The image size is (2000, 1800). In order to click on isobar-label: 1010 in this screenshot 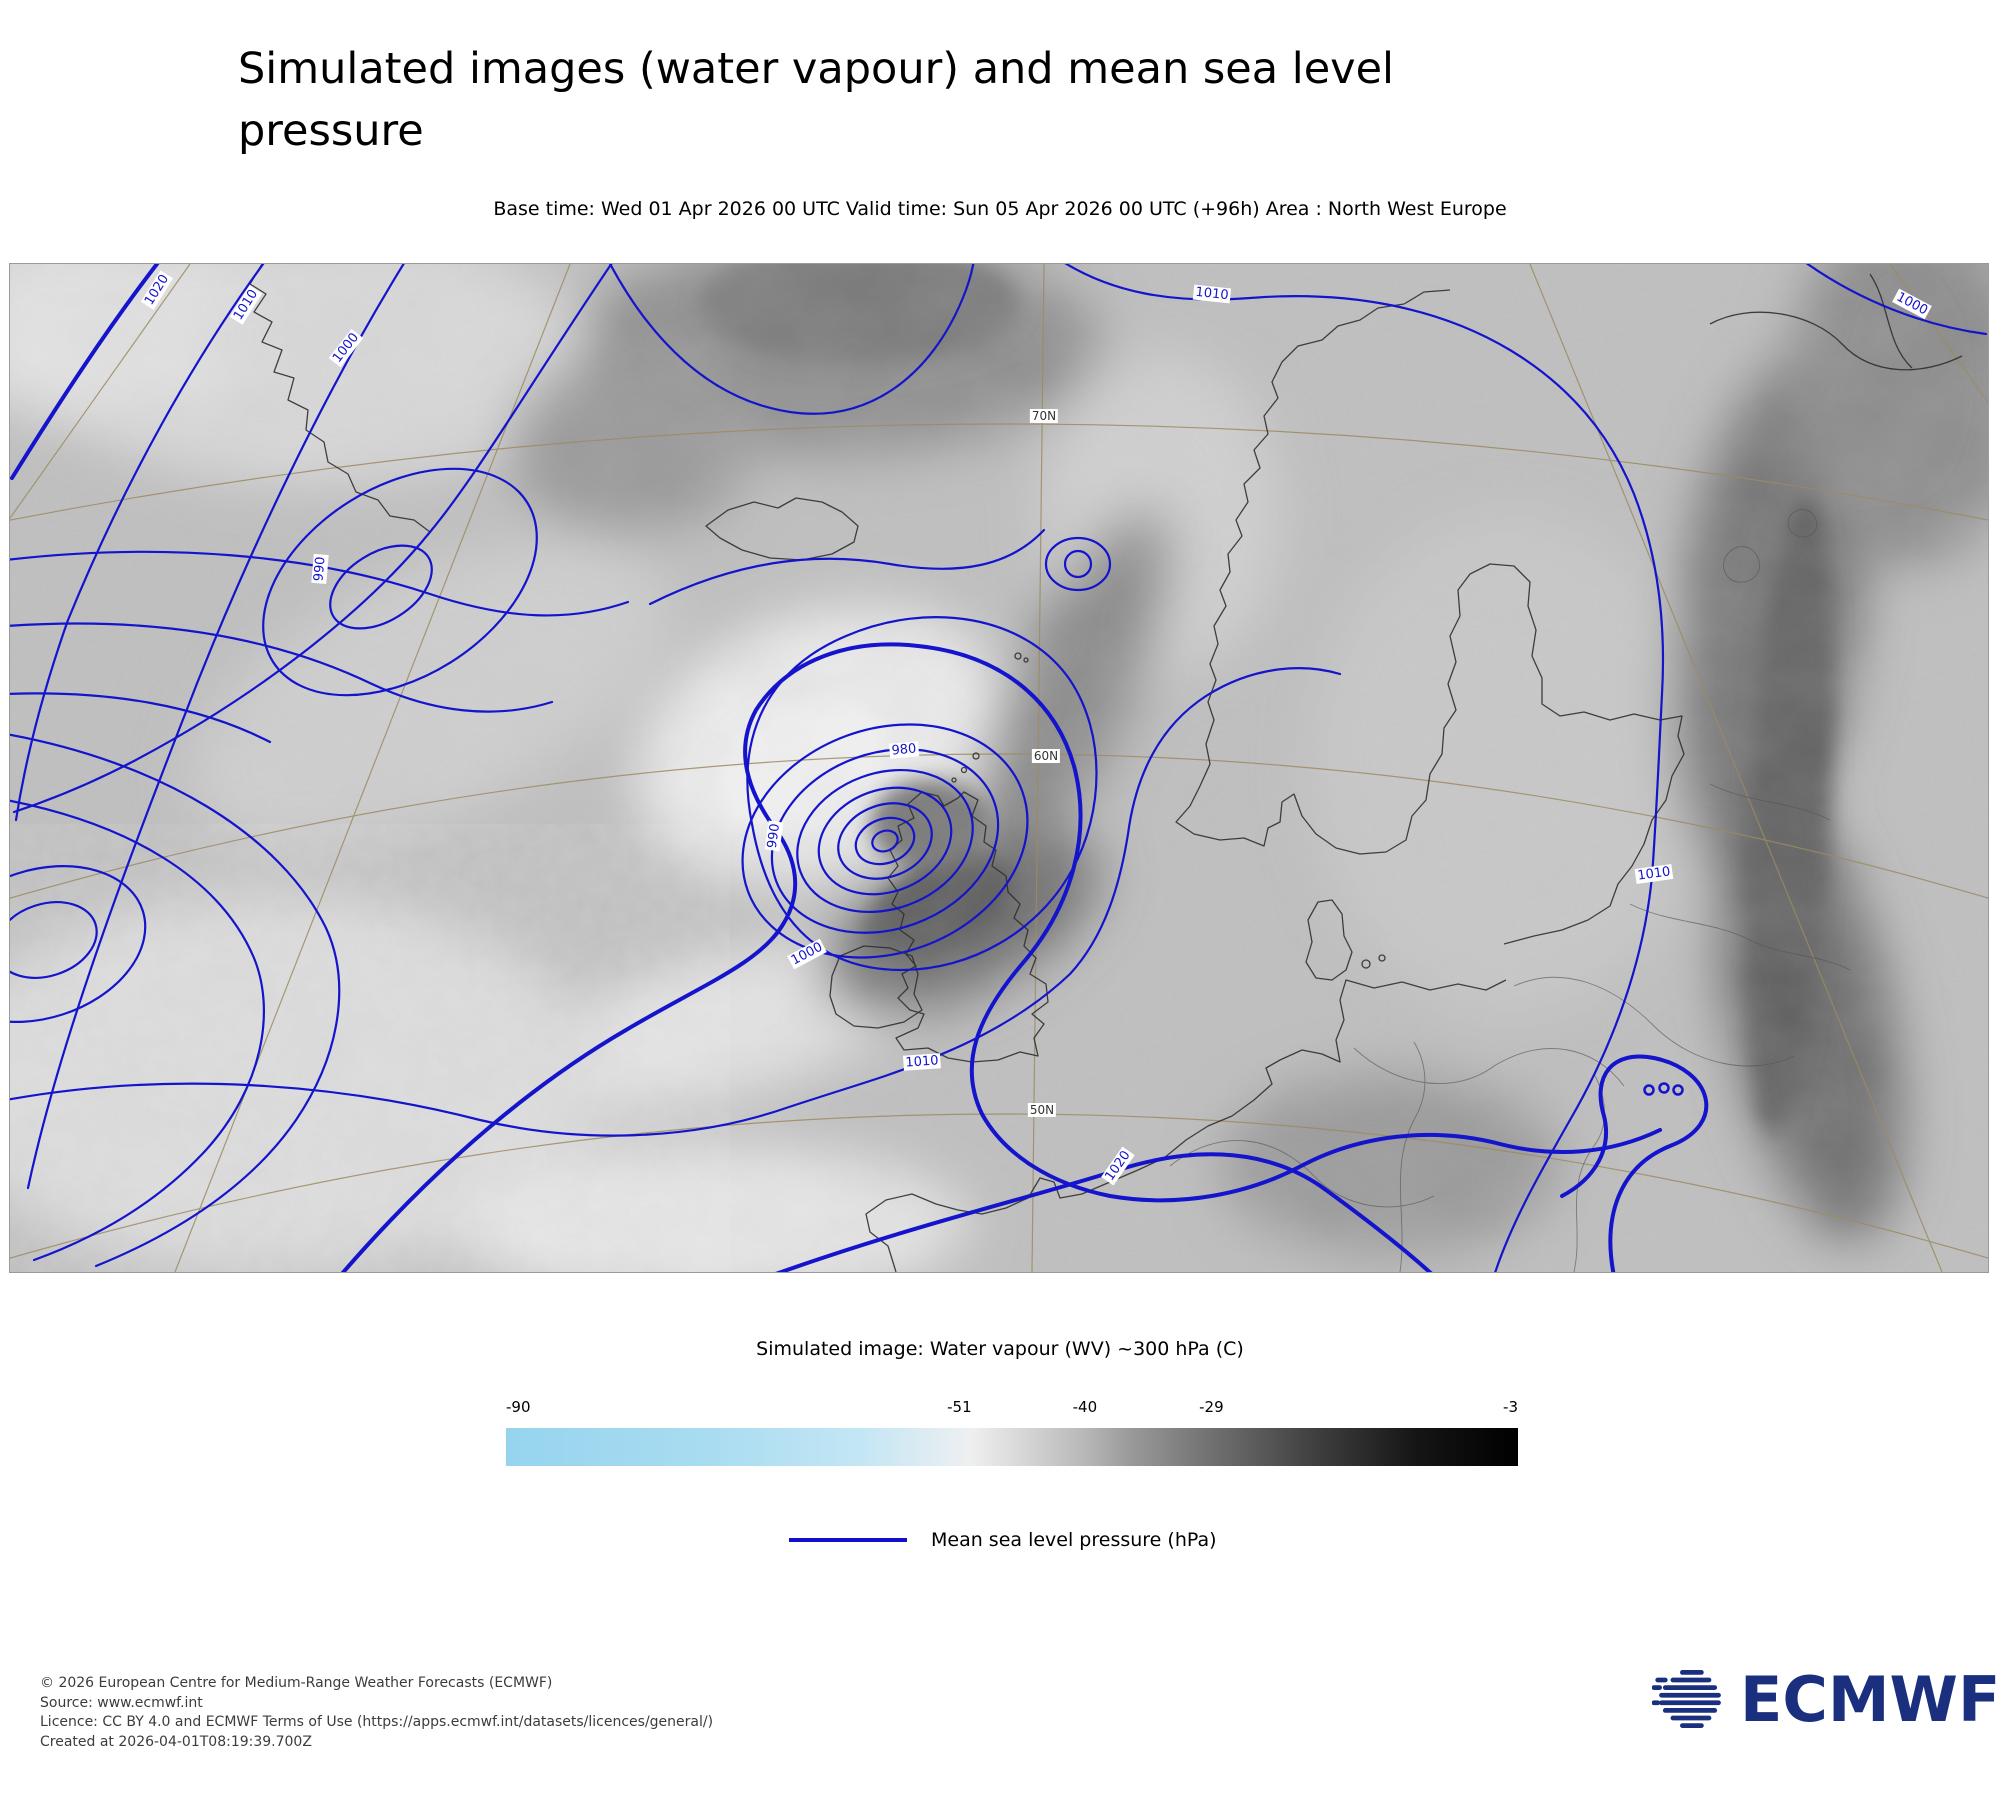, I will do `click(922, 1062)`.